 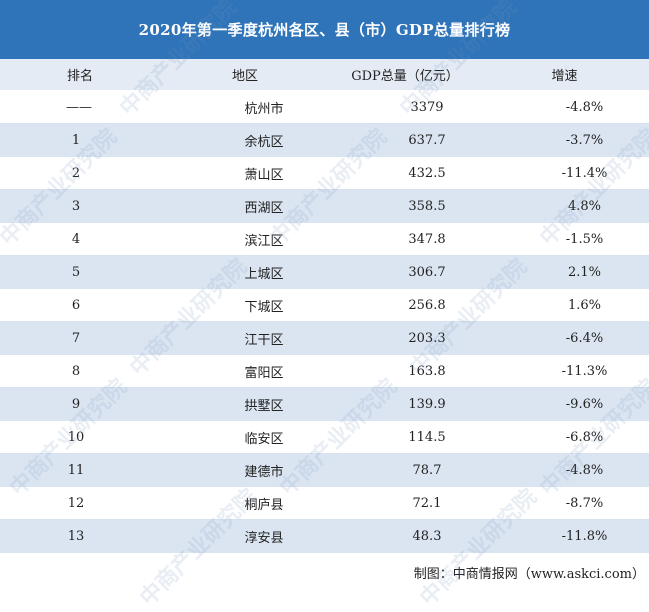 What do you see at coordinates (80, 305) in the screenshot?
I see `rank-cell: 6` at bounding box center [80, 305].